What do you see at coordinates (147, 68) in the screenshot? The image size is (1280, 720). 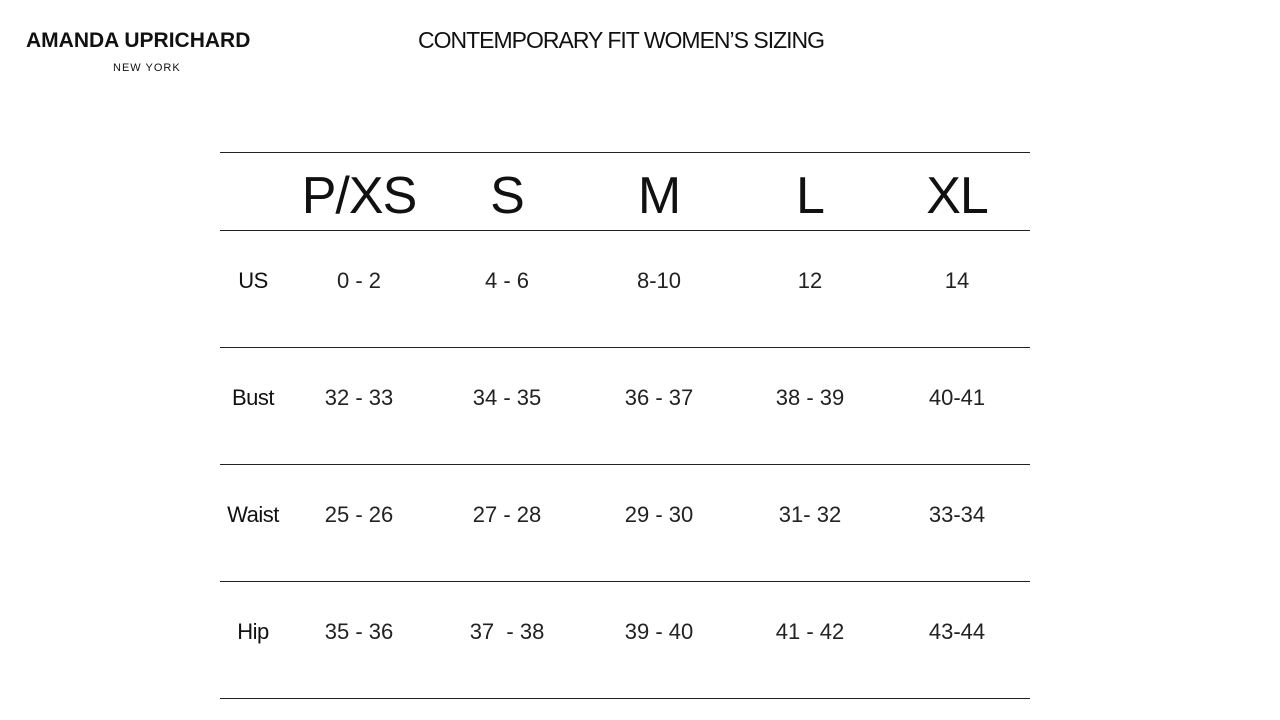 I see `brand-location: NEW YORK` at bounding box center [147, 68].